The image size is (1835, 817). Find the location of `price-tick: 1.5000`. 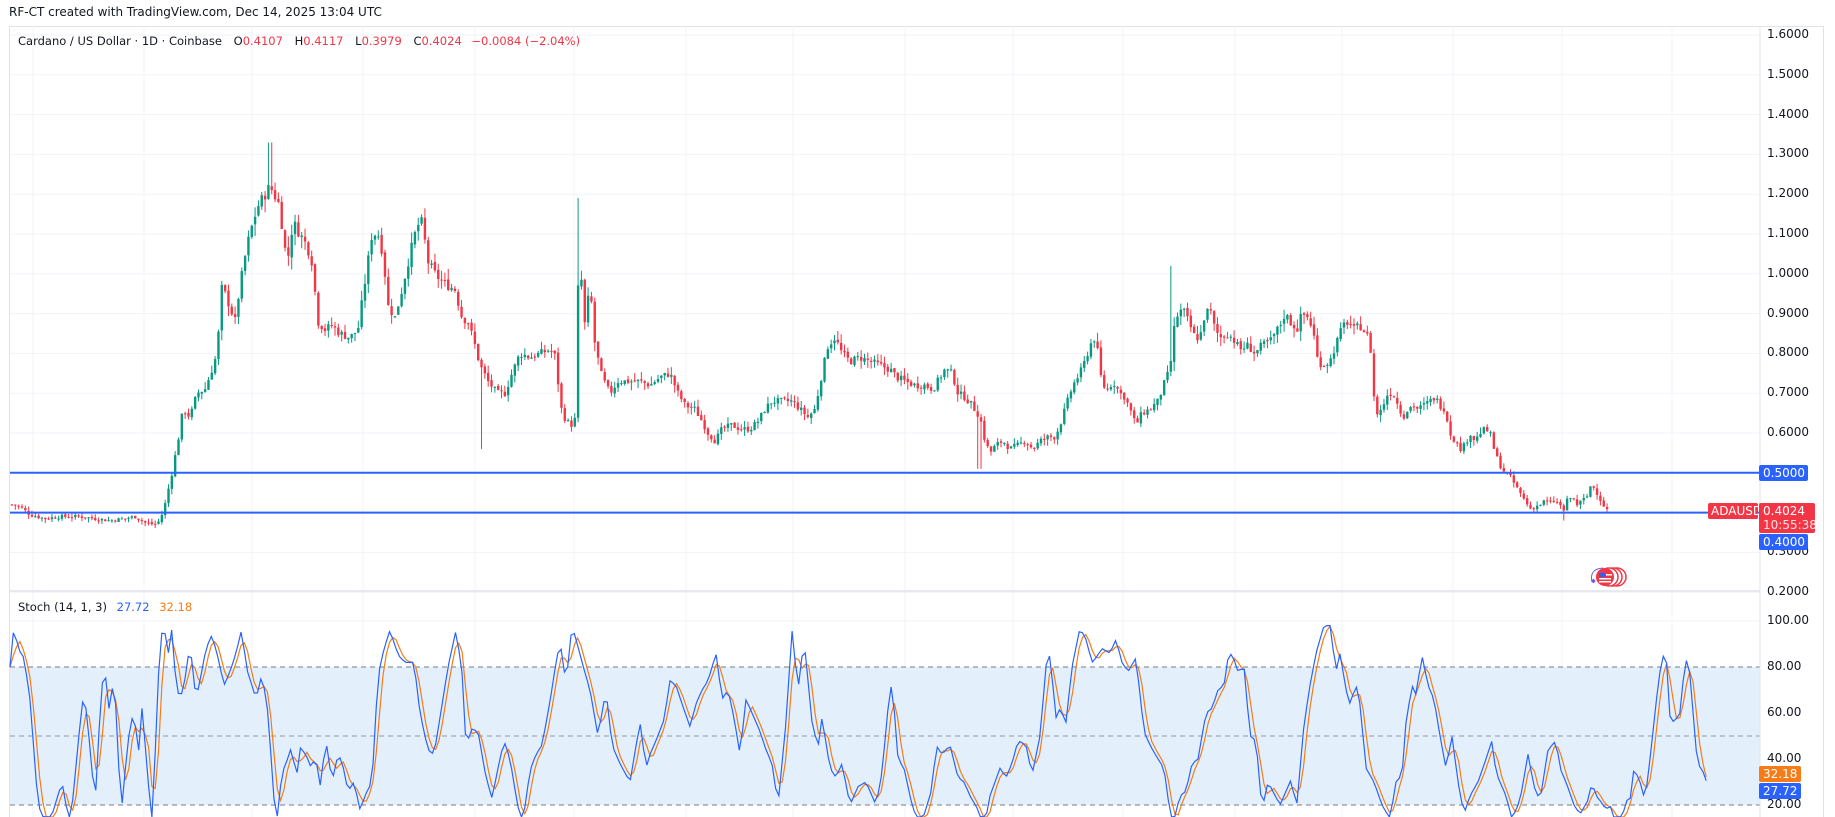

price-tick: 1.5000 is located at coordinates (1788, 73).